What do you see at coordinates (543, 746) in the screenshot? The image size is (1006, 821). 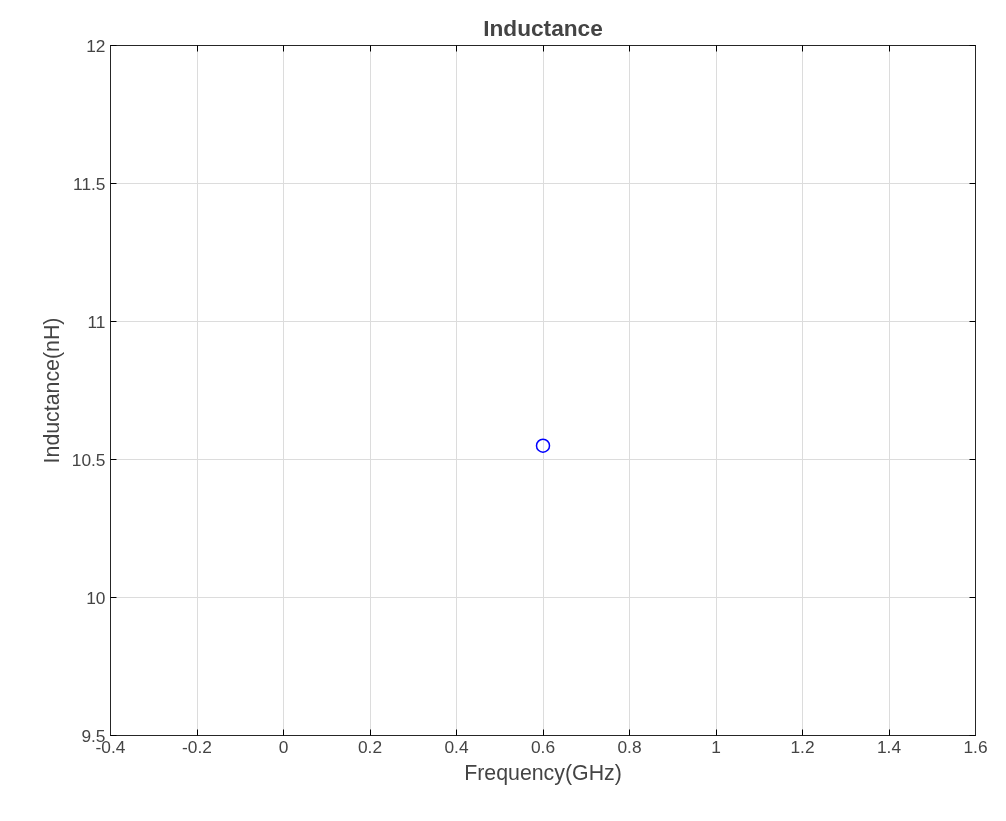 I see `x-tick-label: 0.6` at bounding box center [543, 746].